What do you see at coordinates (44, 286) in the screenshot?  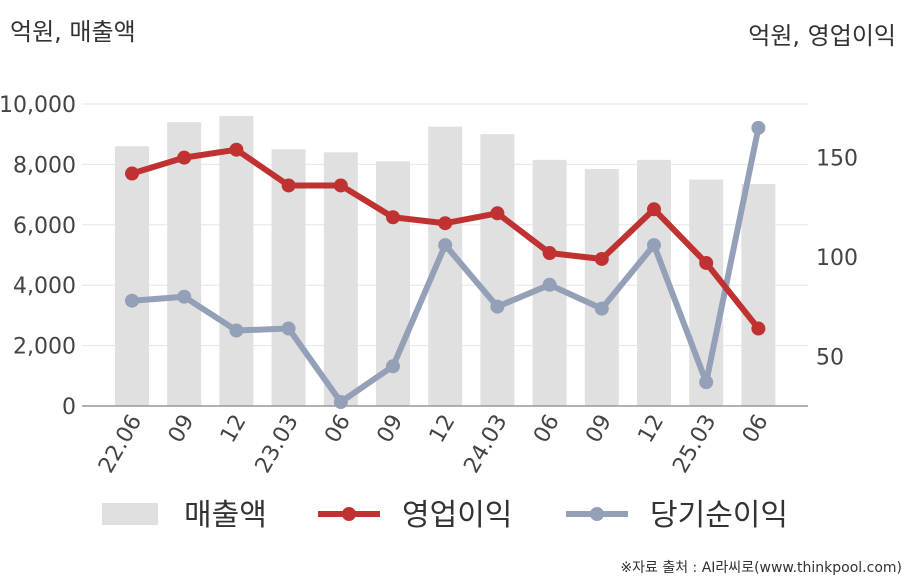 I see `left-tick-label: 4,000` at bounding box center [44, 286].